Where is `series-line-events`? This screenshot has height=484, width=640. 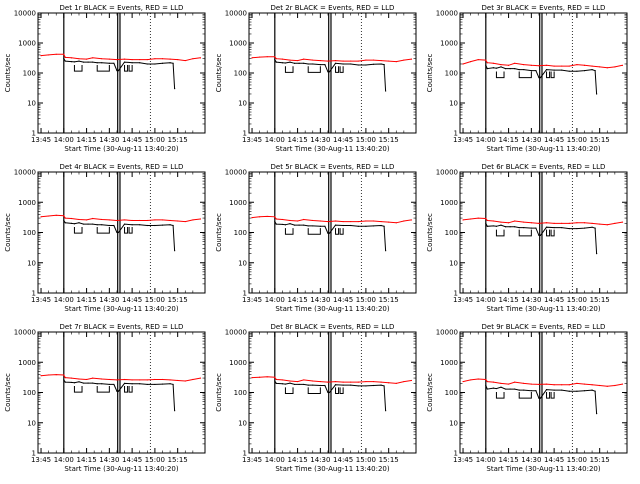
series-line-events is located at coordinates (119, 73).